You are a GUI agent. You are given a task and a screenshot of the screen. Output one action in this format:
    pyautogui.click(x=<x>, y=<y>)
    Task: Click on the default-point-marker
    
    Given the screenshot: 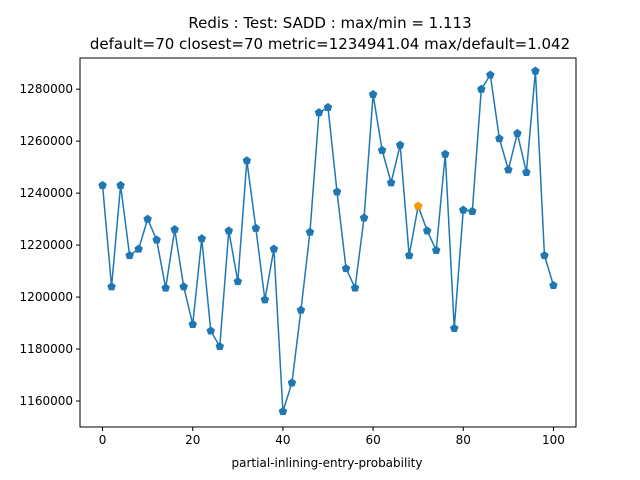 What is the action you would take?
    pyautogui.click(x=418, y=205)
    